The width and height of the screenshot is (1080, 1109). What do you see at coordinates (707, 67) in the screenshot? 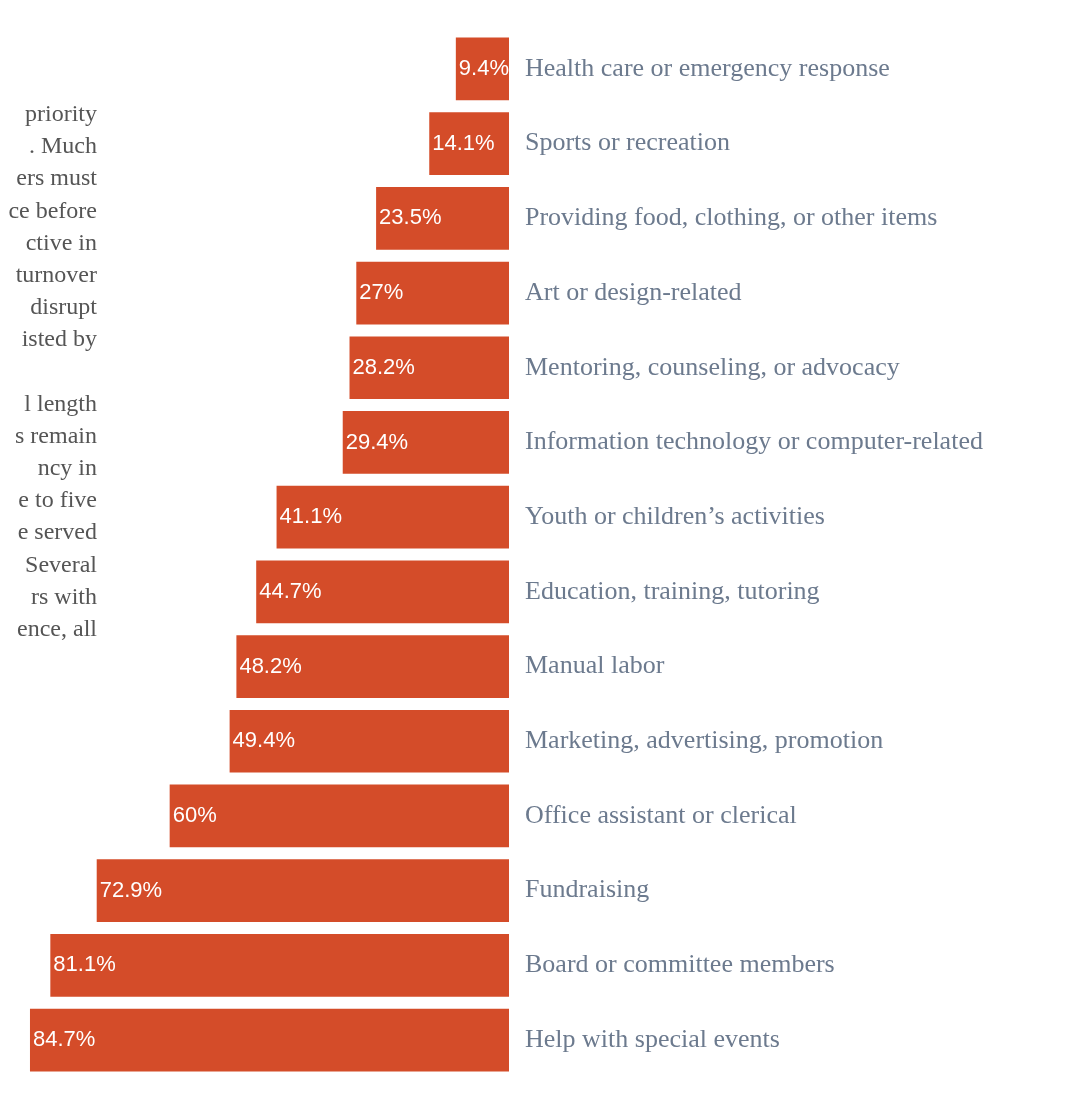
I see `y-tick-label: Health care or emergency response` at bounding box center [707, 67].